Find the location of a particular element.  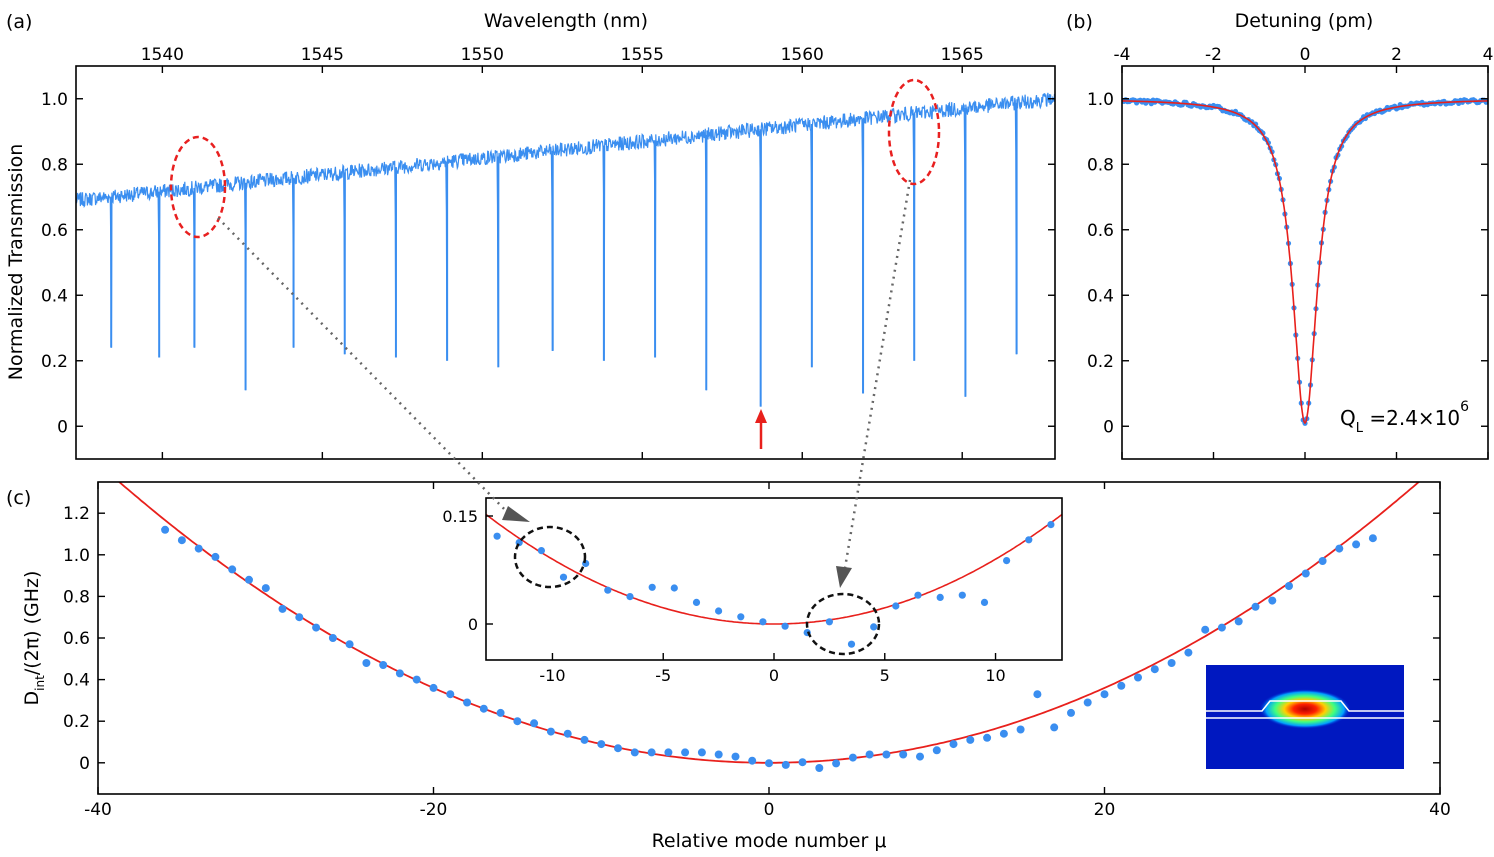

highlight-ellipse-right-a is located at coordinates (914, 132).